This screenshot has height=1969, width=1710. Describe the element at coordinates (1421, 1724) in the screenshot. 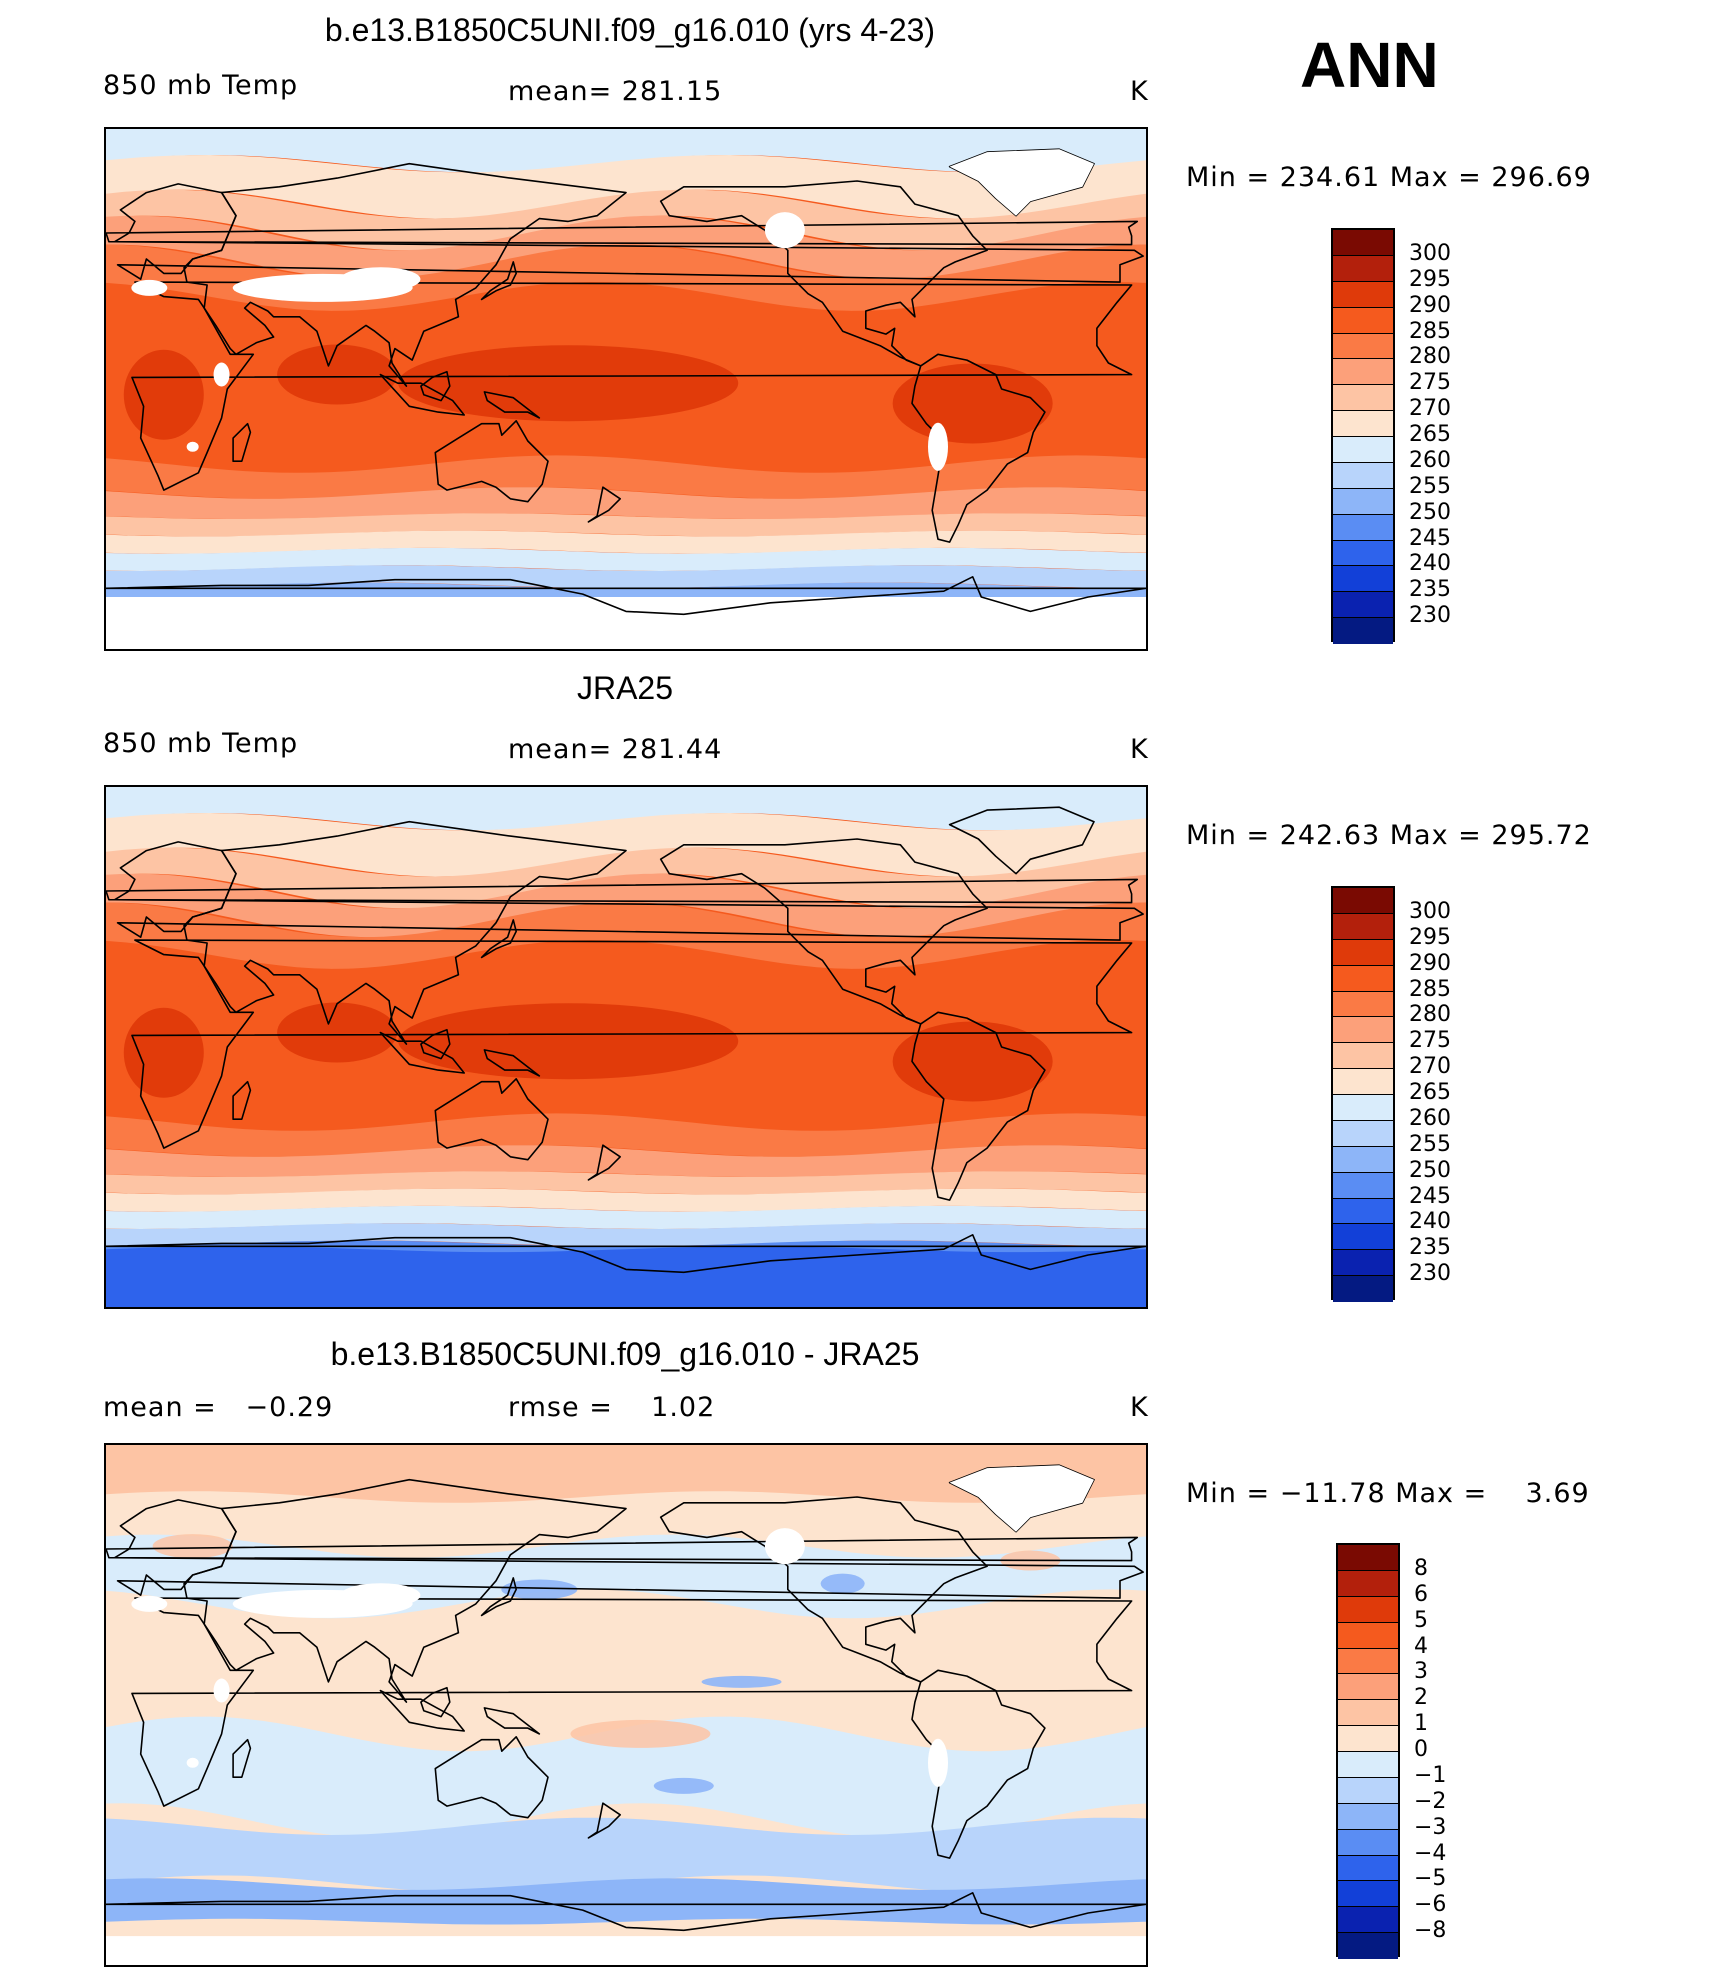

I see `colorbar-tick-label: 1` at that location.